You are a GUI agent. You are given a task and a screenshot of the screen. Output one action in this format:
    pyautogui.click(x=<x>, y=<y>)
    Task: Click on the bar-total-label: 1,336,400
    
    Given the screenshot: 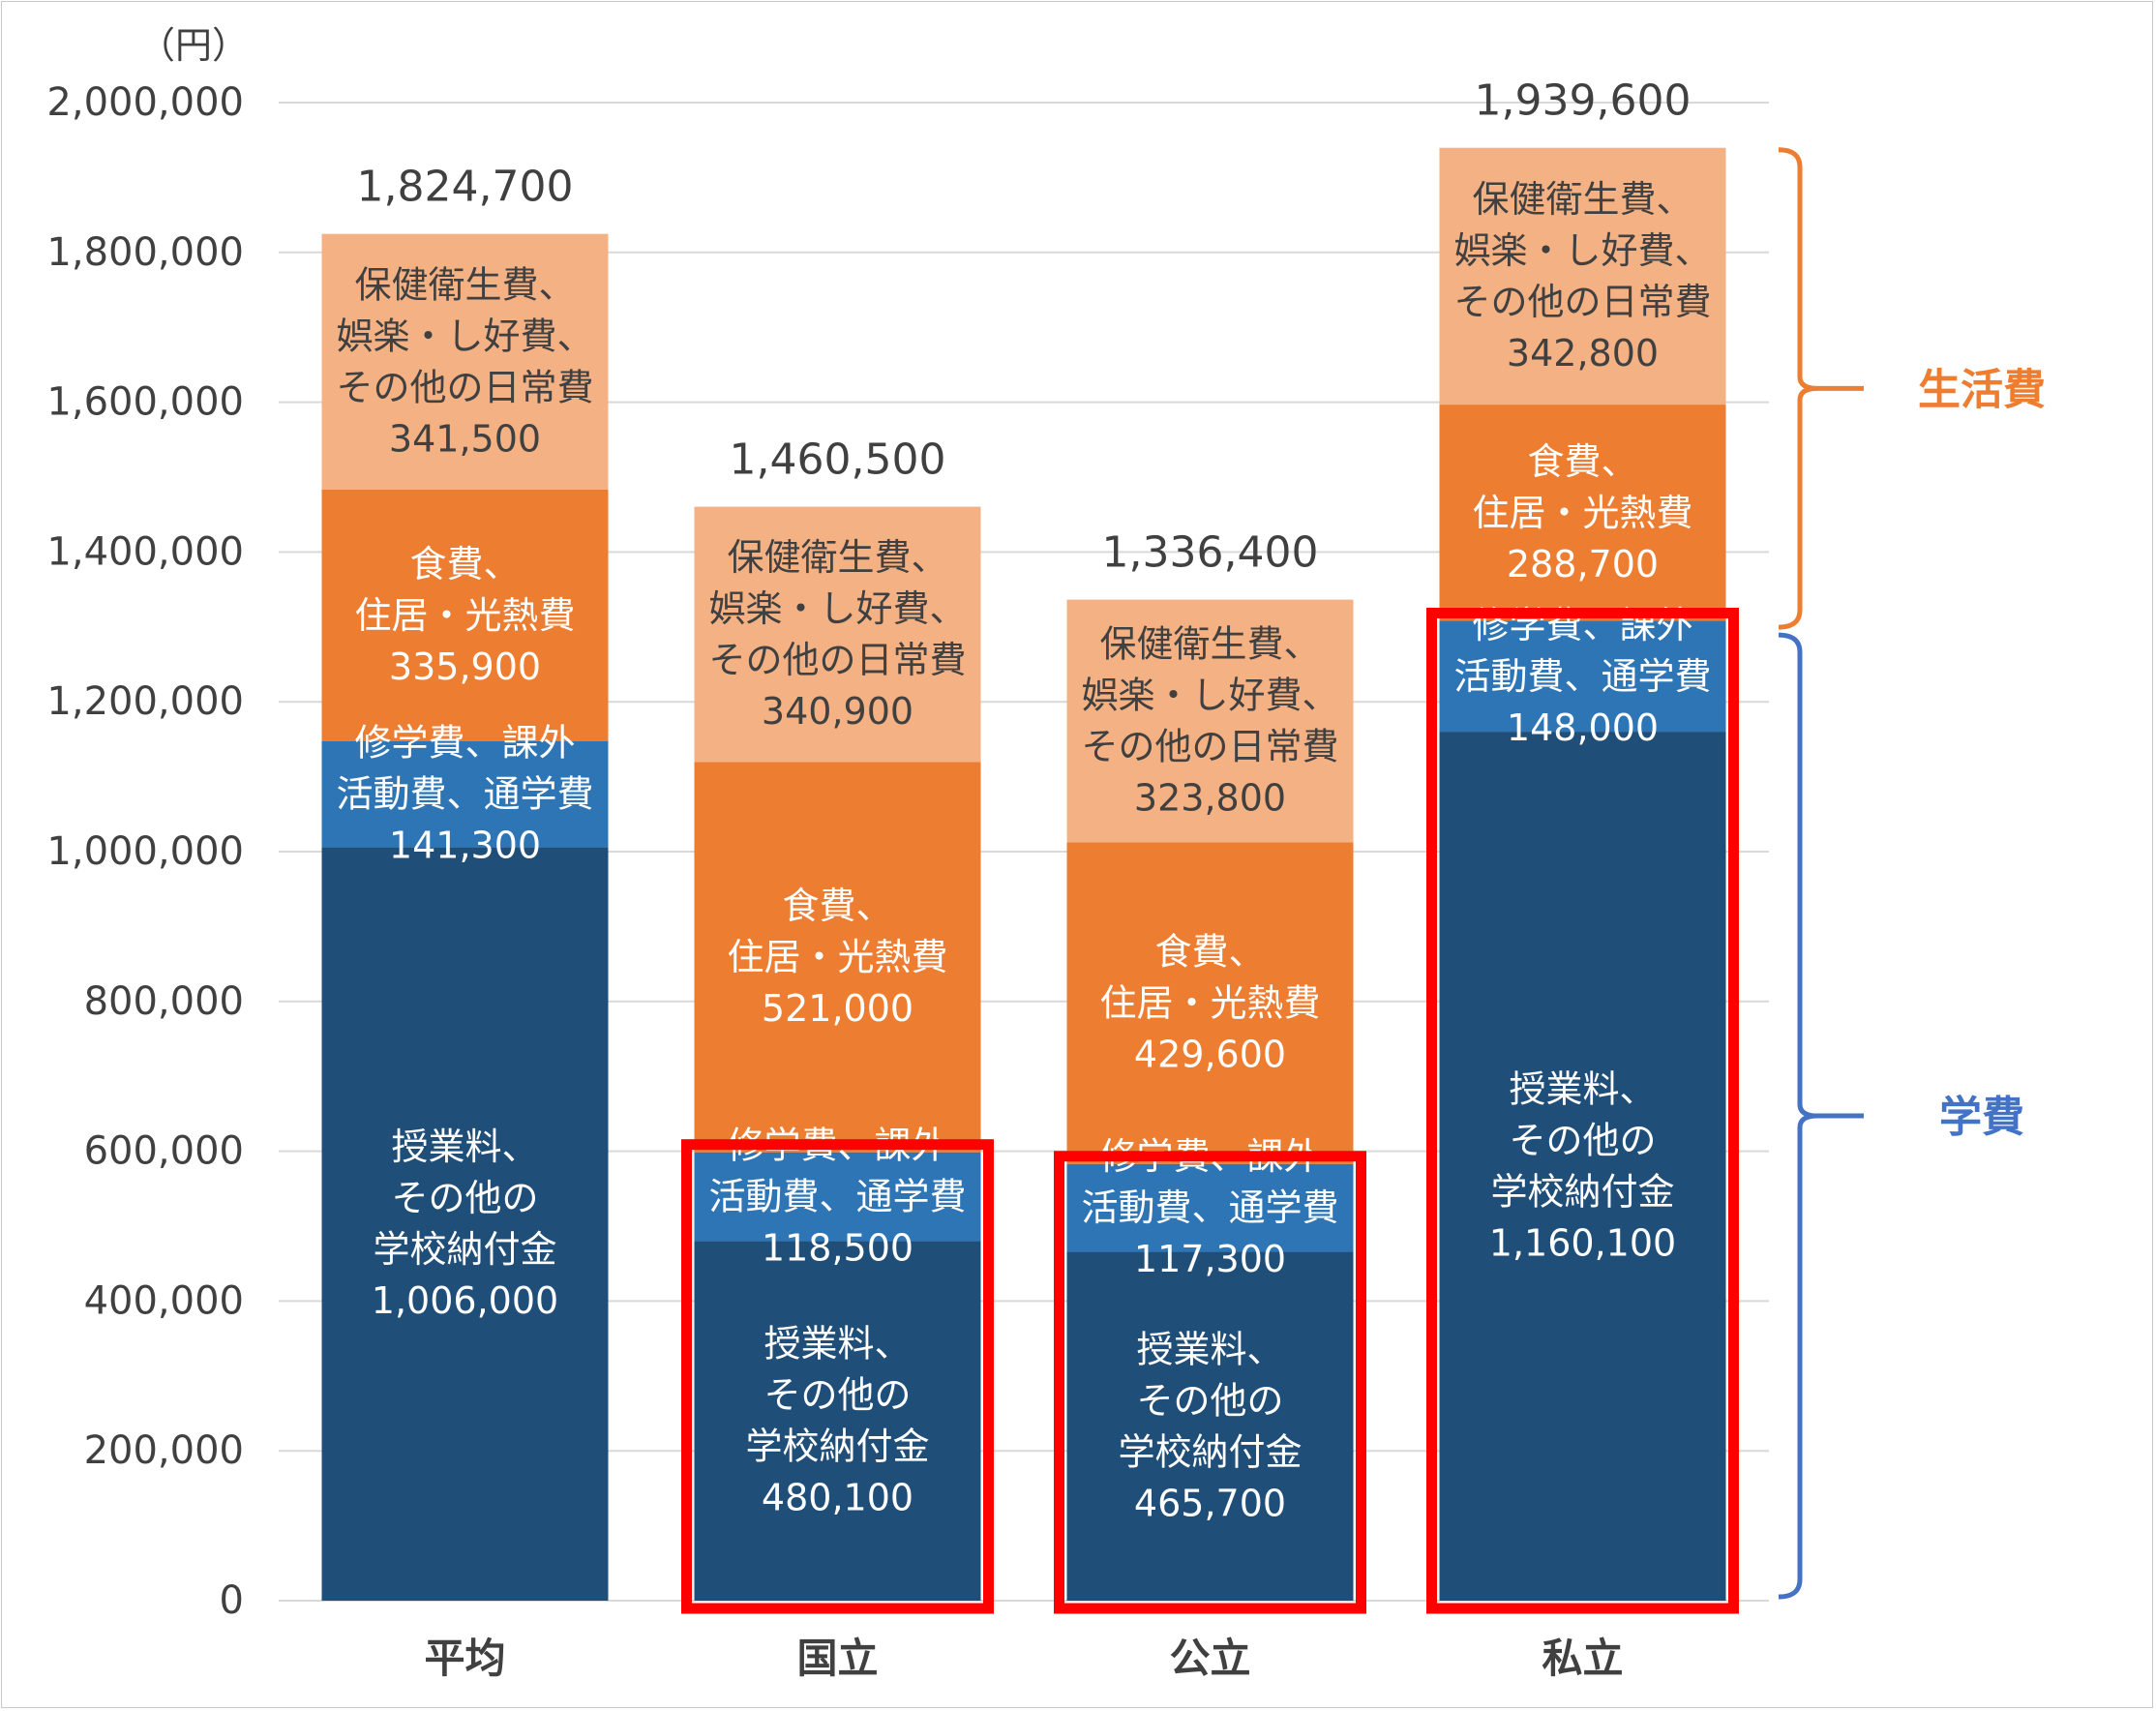 What is the action you would take?
    pyautogui.click(x=1210, y=553)
    